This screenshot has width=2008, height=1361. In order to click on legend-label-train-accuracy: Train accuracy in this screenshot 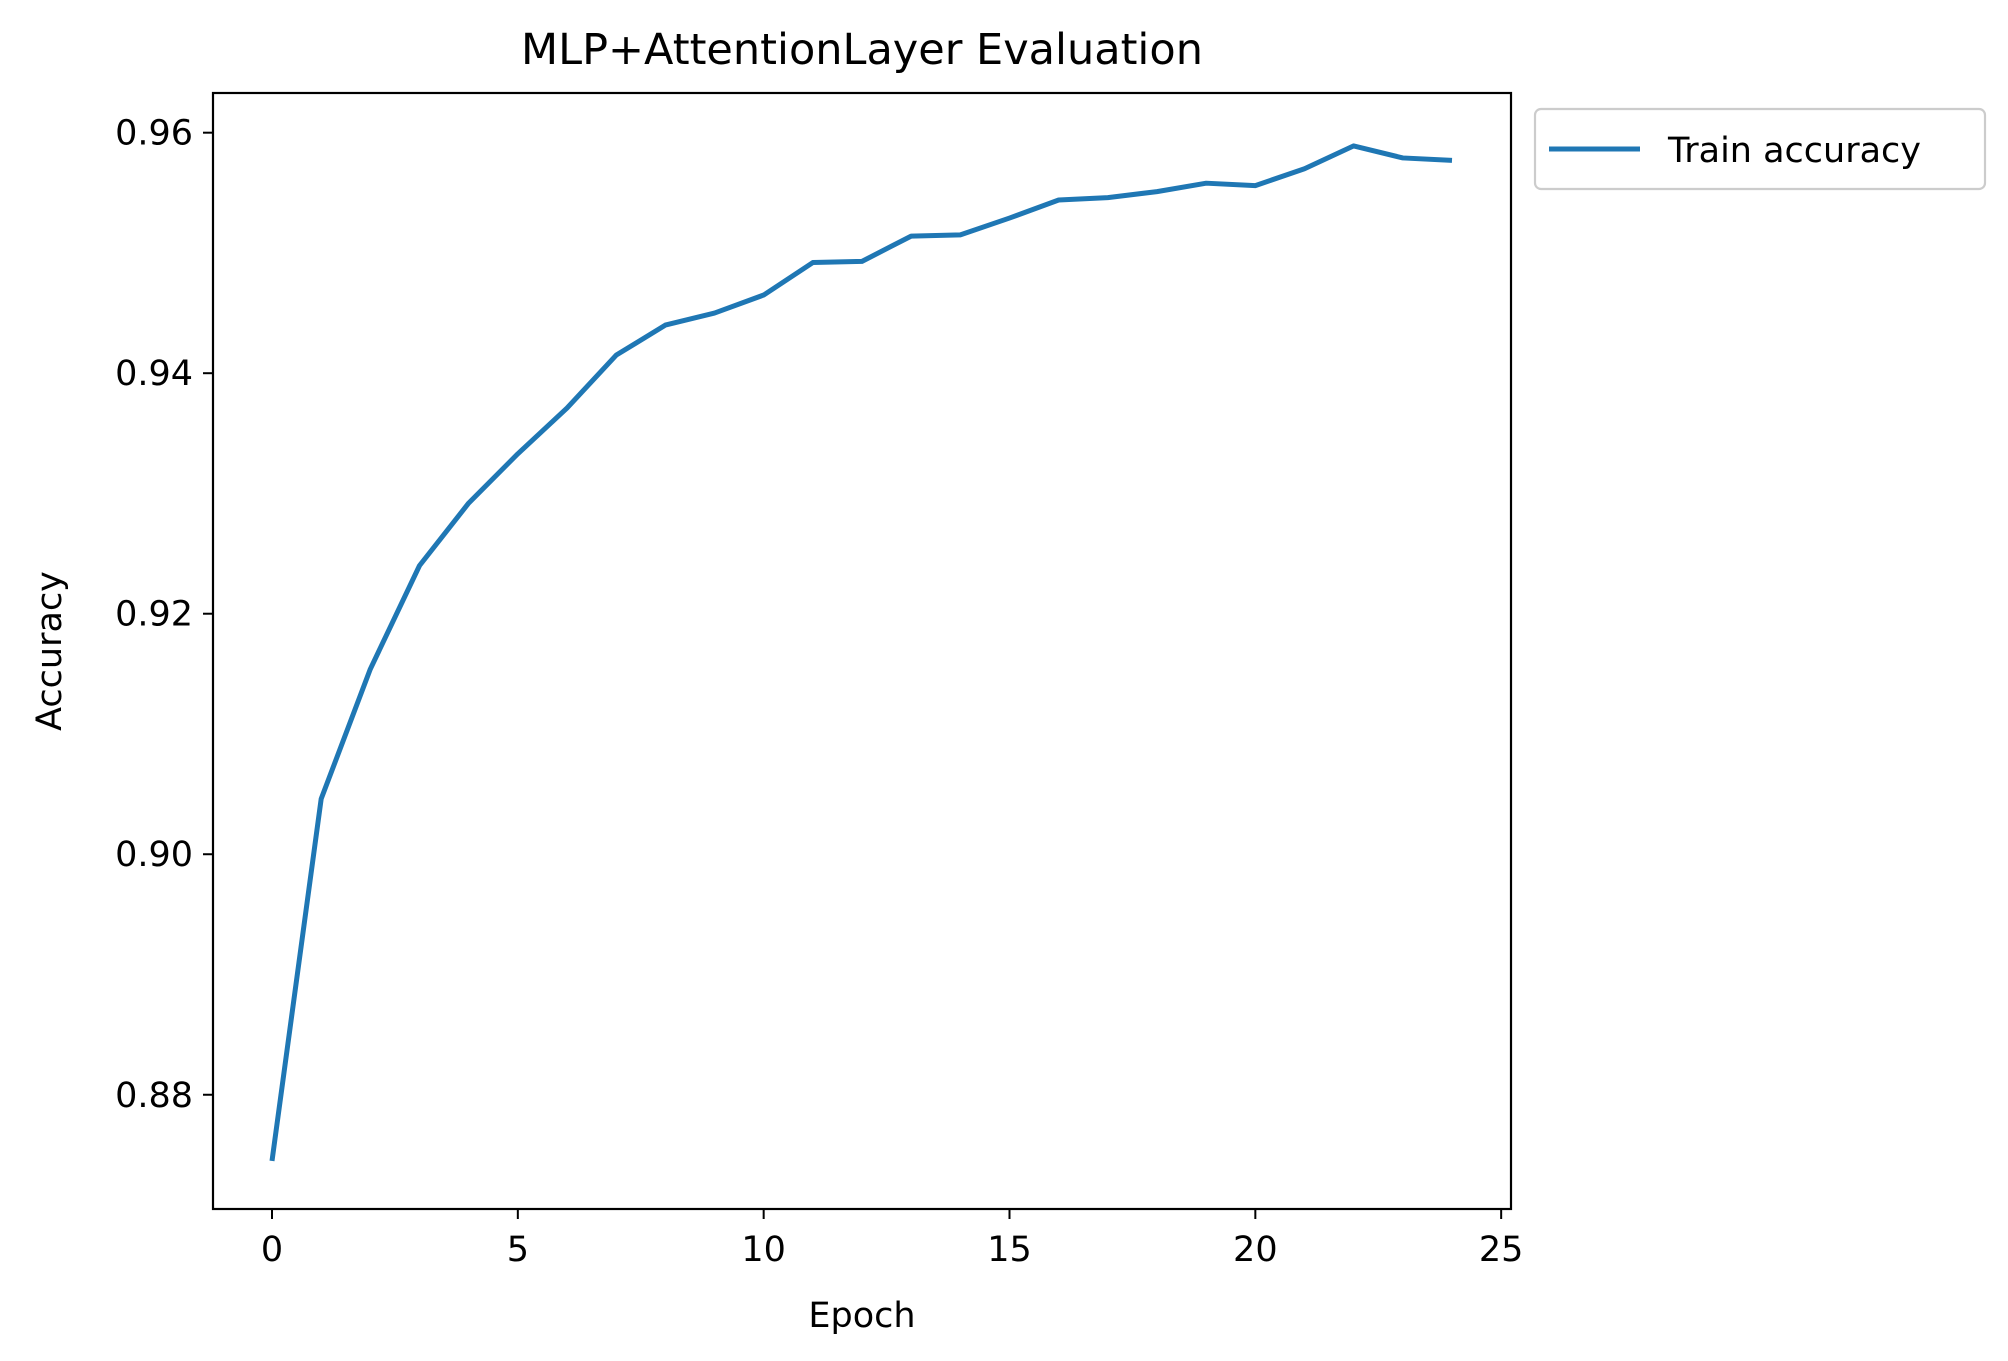, I will do `click(1794, 151)`.